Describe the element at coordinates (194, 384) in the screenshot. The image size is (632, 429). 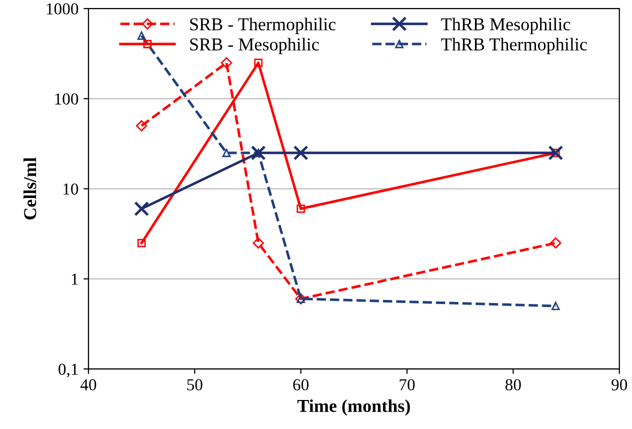
I see `x-tick-label: 50` at that location.